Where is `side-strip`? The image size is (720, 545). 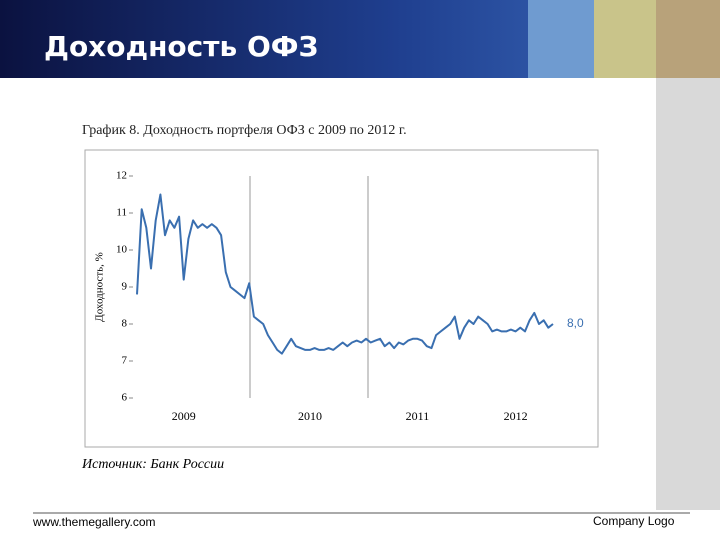 side-strip is located at coordinates (688, 294).